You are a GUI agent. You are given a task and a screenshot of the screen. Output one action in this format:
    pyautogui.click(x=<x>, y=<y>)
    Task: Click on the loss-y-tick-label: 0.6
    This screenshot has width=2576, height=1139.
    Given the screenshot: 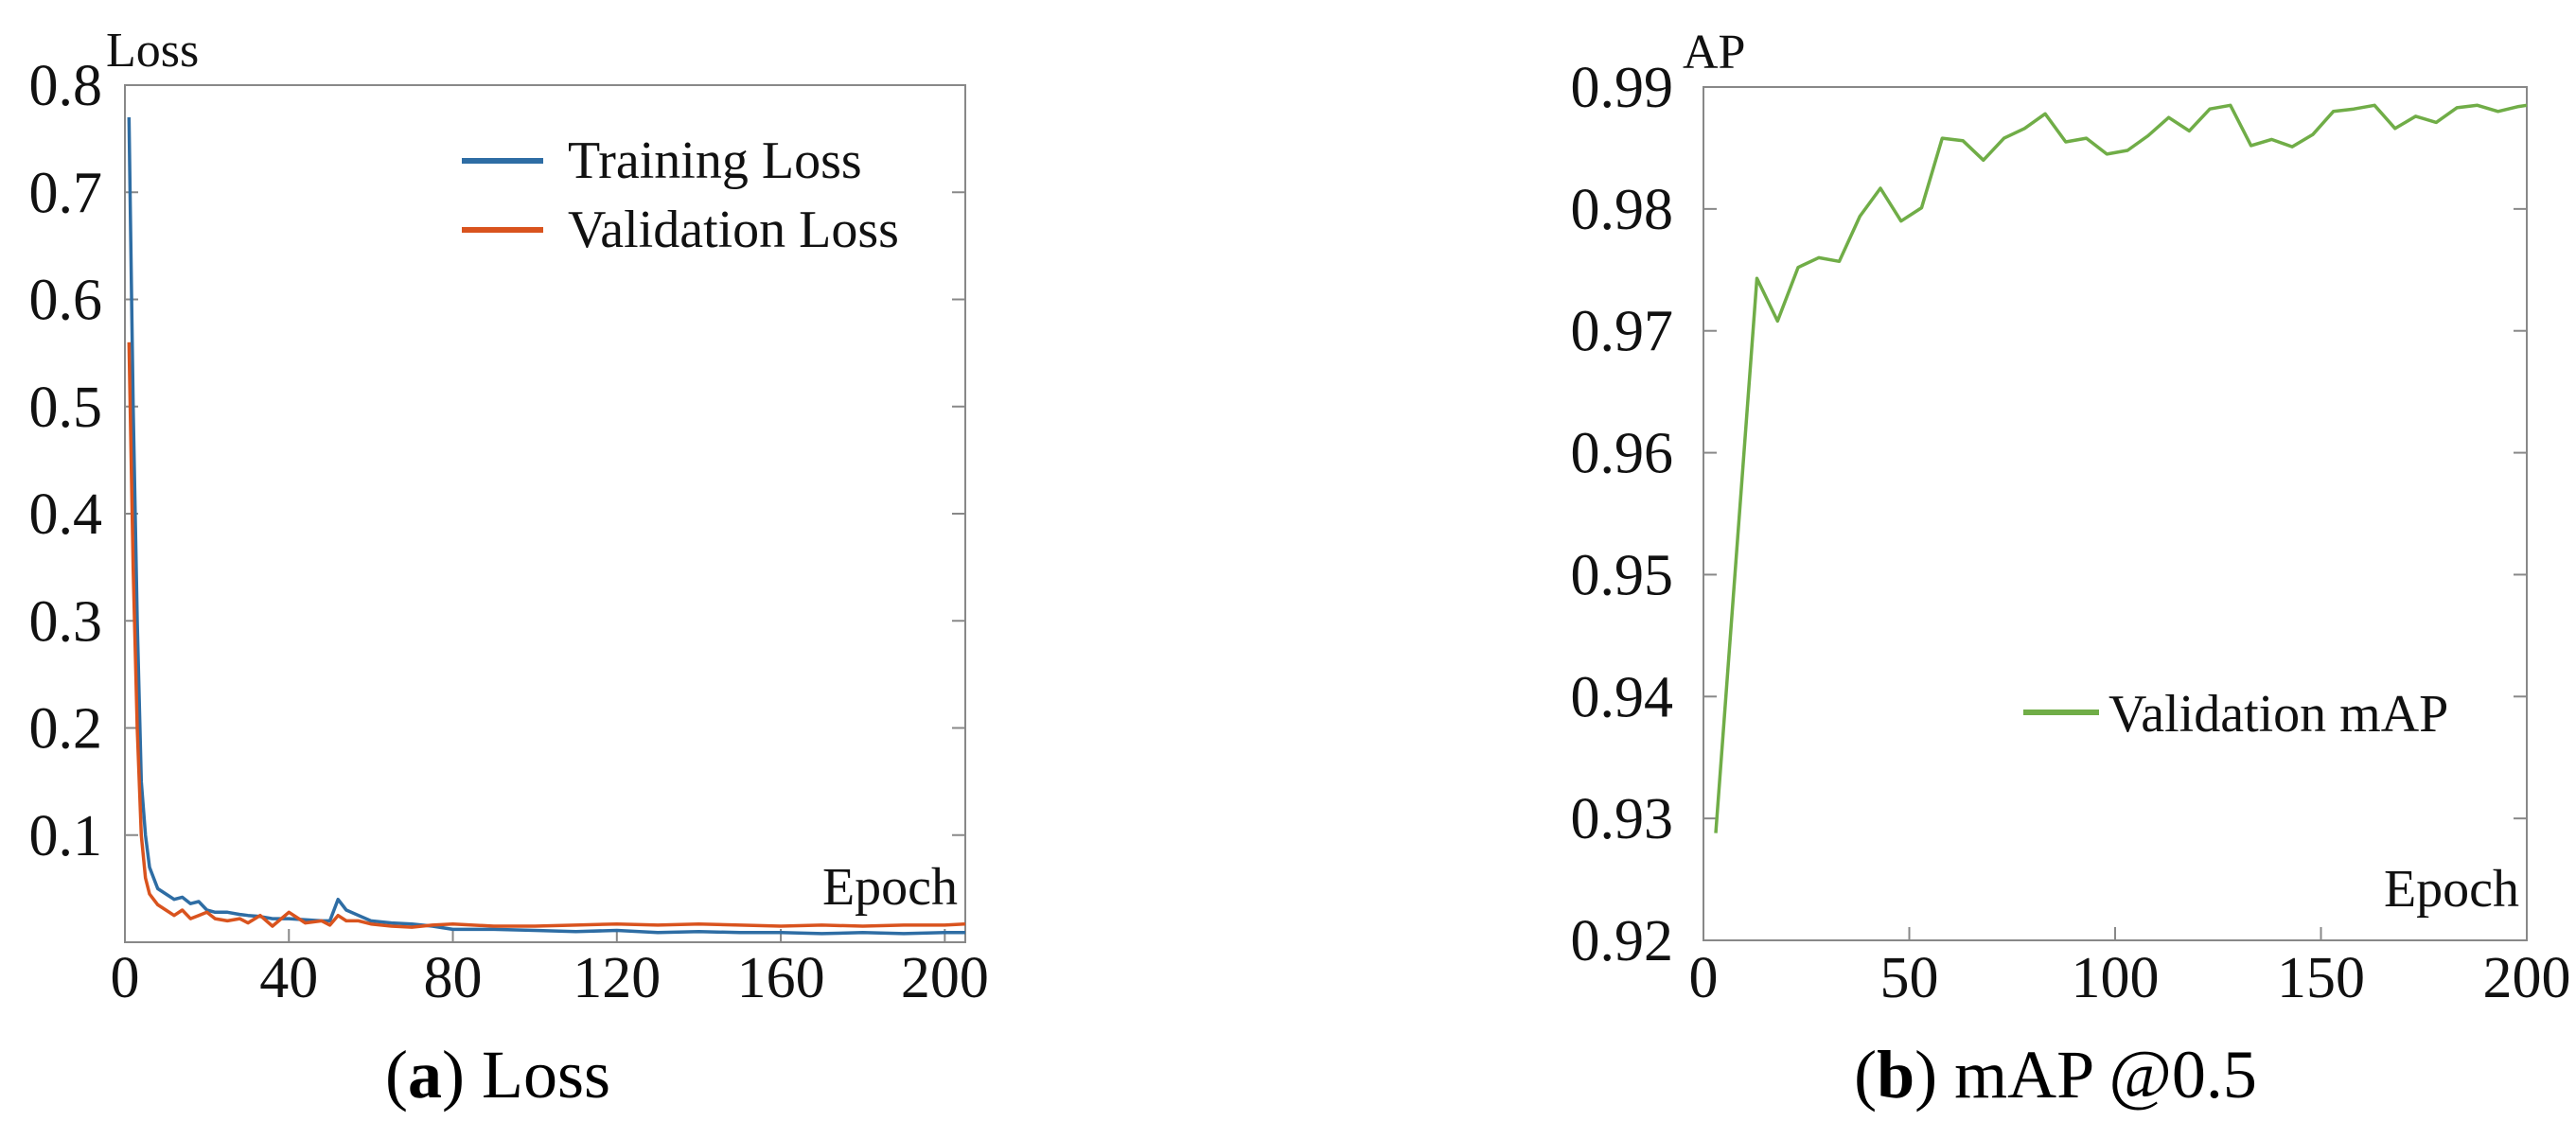 What is the action you would take?
    pyautogui.click(x=66, y=301)
    